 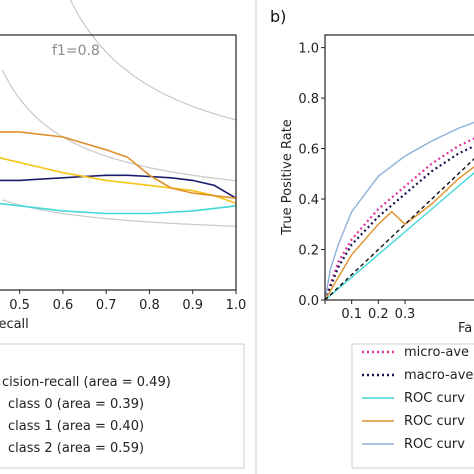 I want to click on x-tick-label-a: 0.9, so click(x=192, y=305).